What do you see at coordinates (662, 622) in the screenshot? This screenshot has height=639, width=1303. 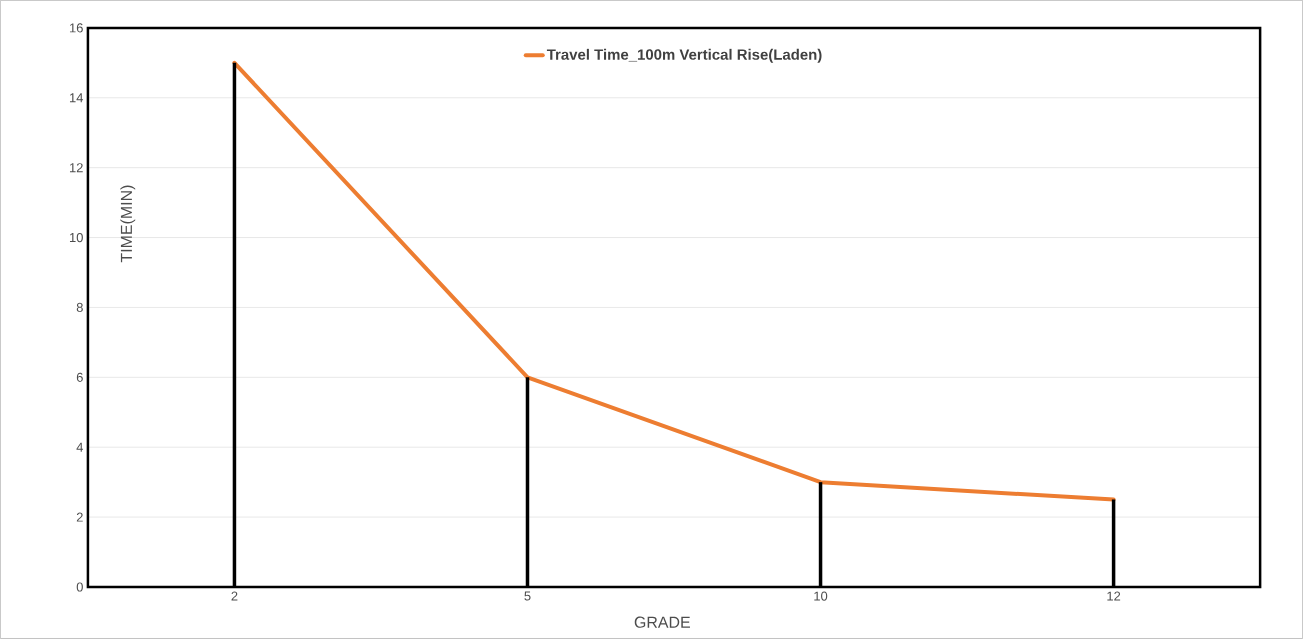 I see `x-axis-title: GRADE` at bounding box center [662, 622].